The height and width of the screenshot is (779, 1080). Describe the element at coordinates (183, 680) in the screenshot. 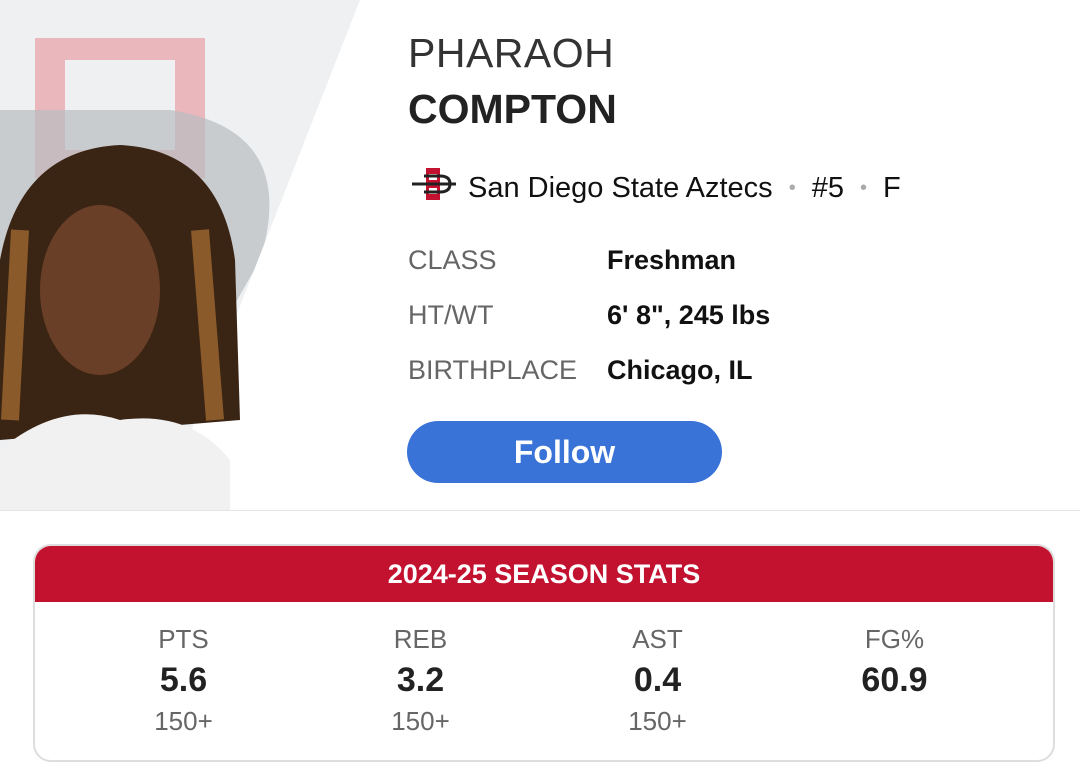

I see `stat-value: 5.6` at that location.